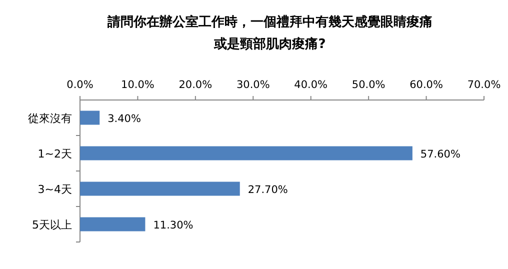 Image resolution: width=508 pixels, height=269 pixels. I want to click on x-tick-label: 20.0%, so click(195, 85).